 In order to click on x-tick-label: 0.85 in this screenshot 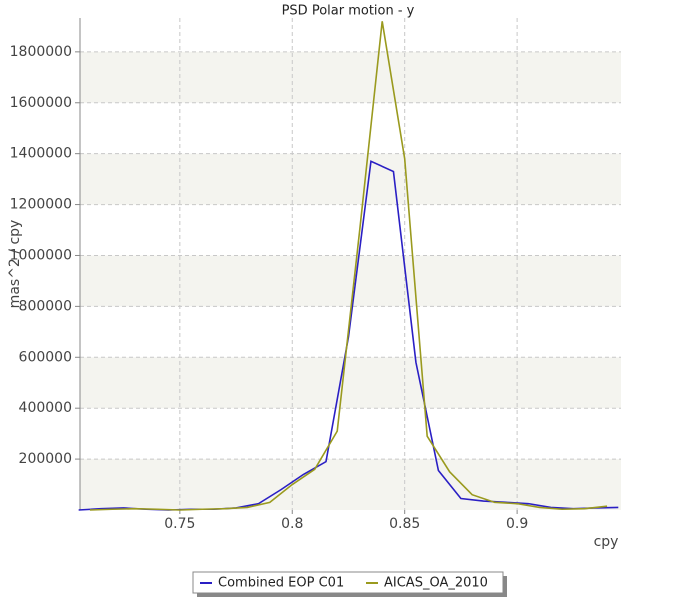, I will do `click(404, 524)`.